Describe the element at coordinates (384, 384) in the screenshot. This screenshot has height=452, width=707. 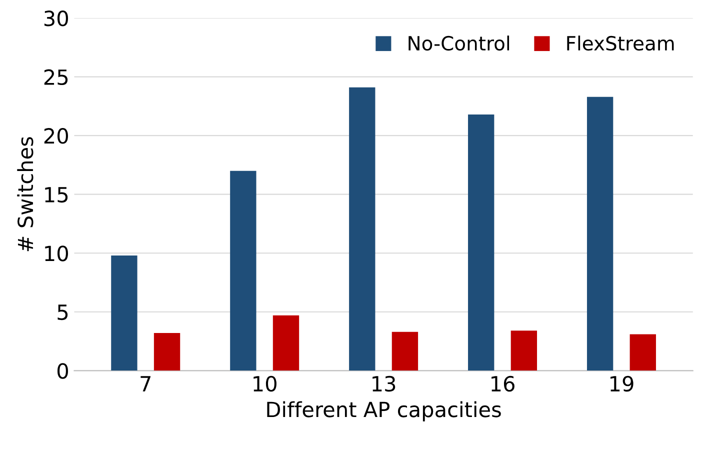
I see `x-tick-label: 13` at that location.